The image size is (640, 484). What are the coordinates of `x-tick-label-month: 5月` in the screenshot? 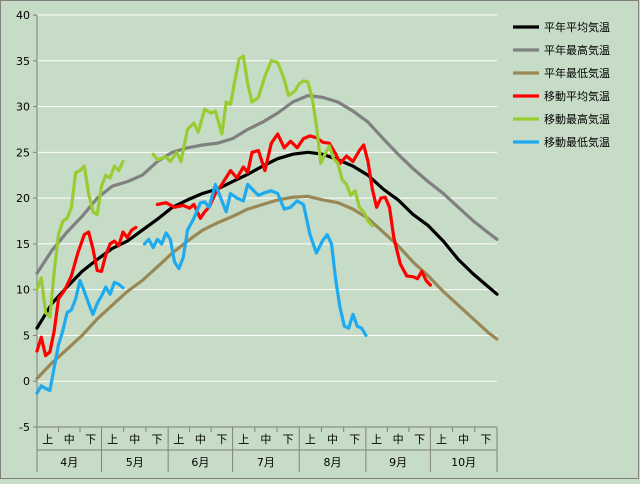 It's located at (135, 462).